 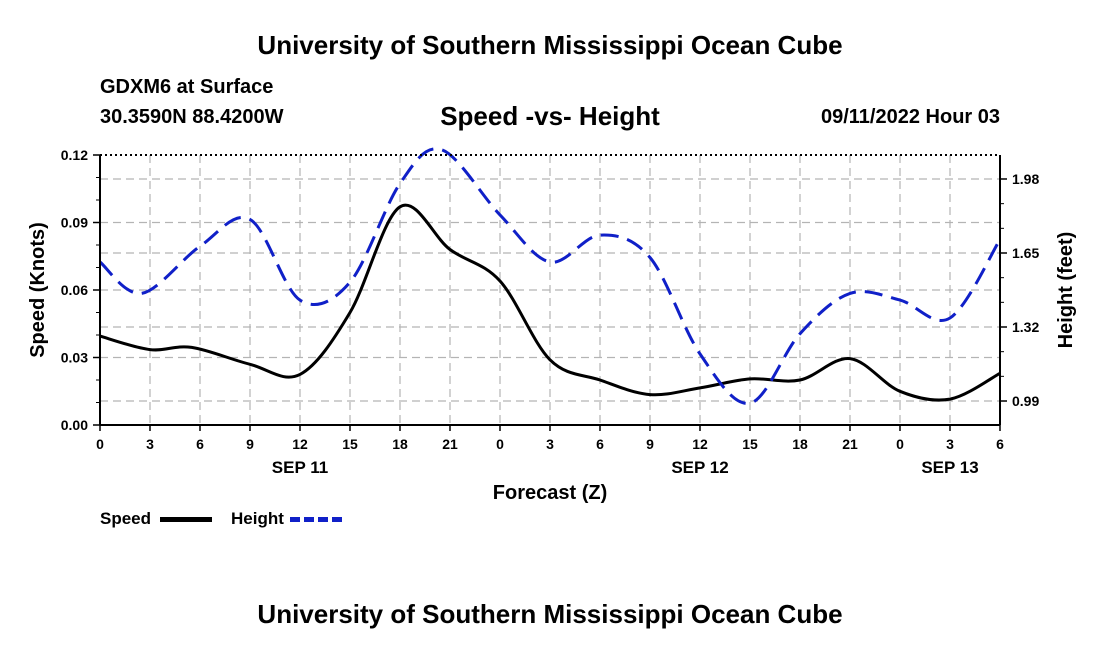 I want to click on legend-speed-label: Speed, so click(x=126, y=518).